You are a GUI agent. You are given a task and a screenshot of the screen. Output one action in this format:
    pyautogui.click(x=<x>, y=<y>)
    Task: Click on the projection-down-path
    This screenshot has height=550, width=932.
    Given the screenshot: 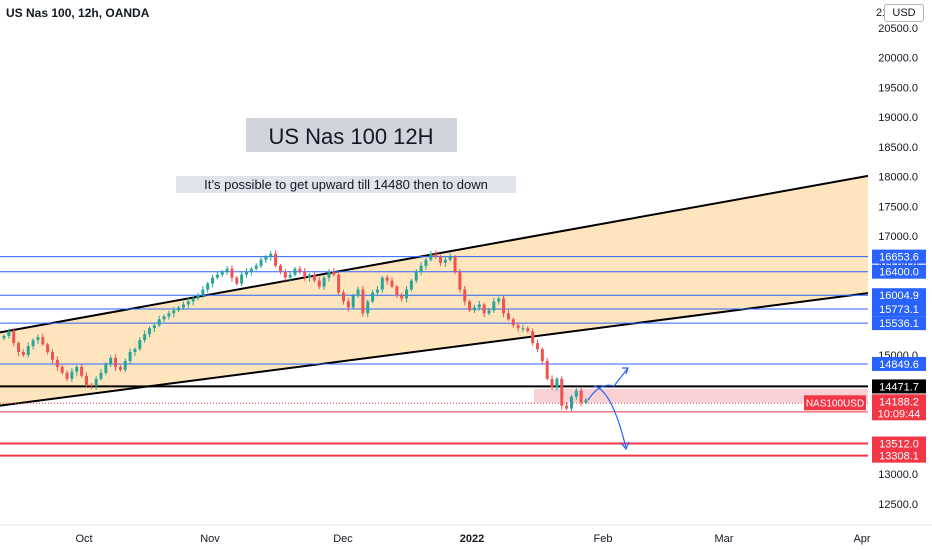 What is the action you would take?
    pyautogui.click(x=610, y=417)
    